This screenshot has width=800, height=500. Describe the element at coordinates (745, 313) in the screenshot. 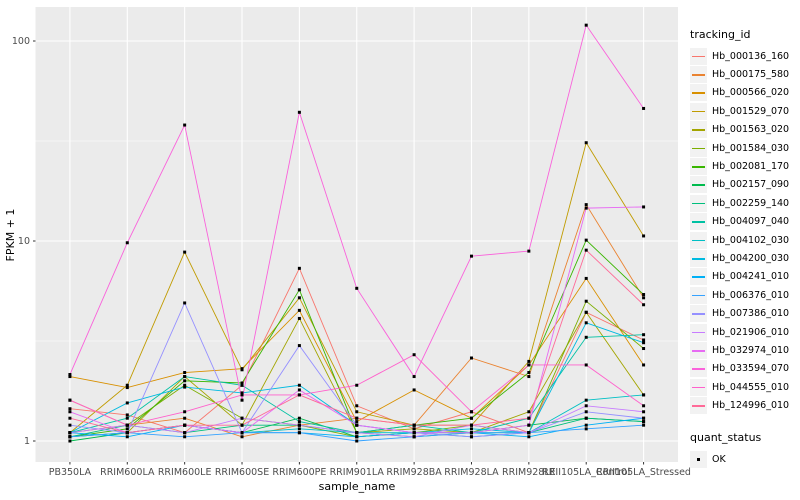

I see `legend-entry: Hb_007386_010` at that location.